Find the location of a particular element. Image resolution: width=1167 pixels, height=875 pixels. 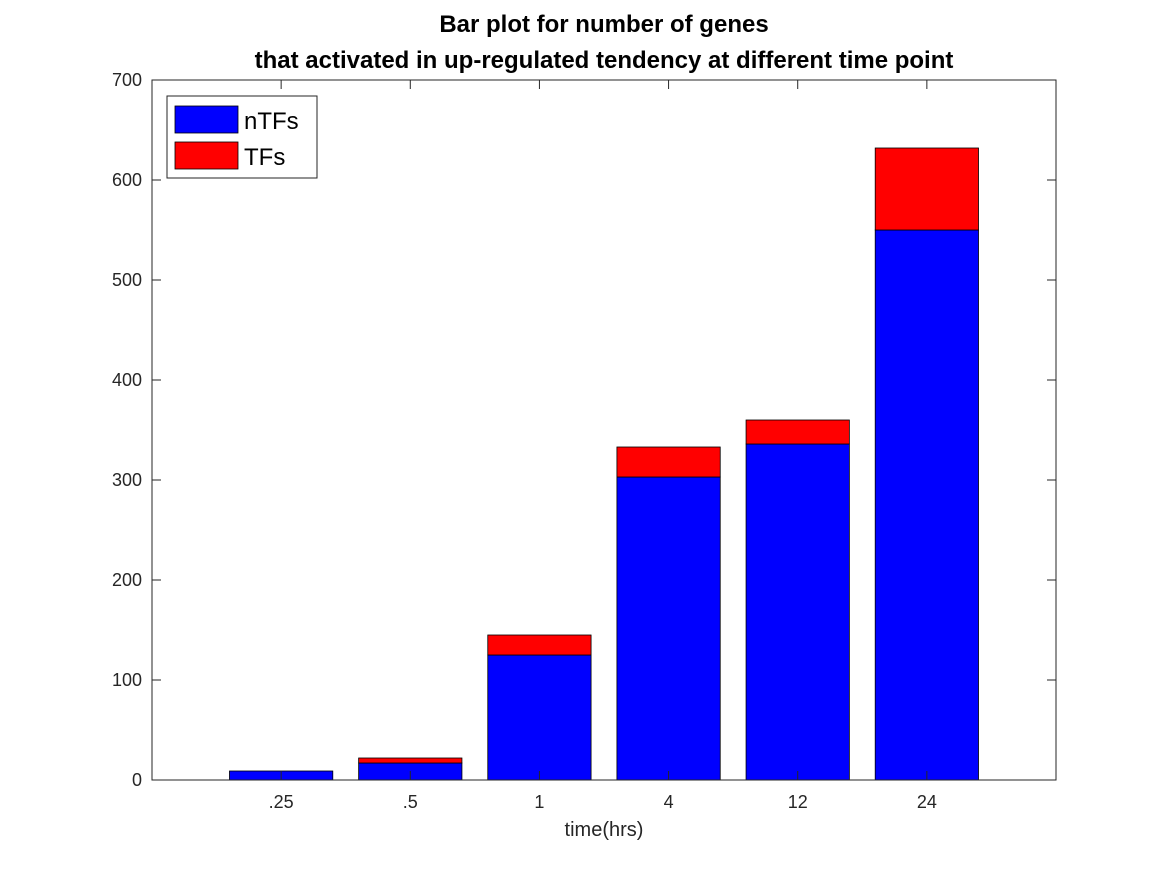

x-axis-label: time(hrs) is located at coordinates (604, 830).